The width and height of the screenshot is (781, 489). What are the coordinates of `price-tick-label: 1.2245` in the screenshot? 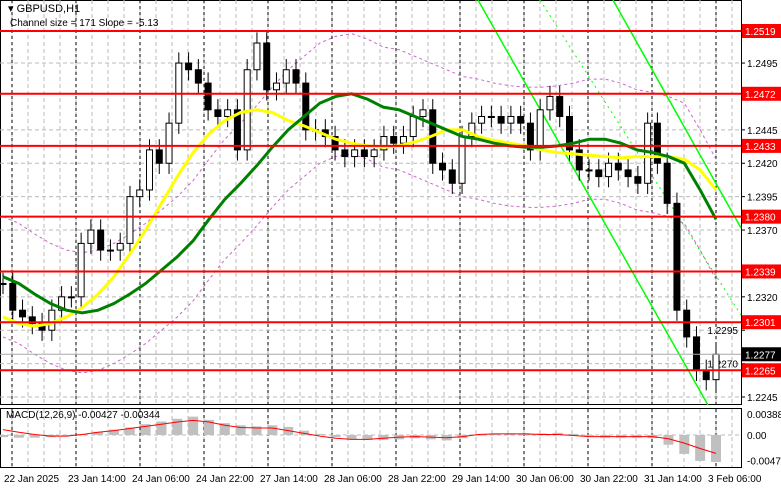 It's located at (762, 398).